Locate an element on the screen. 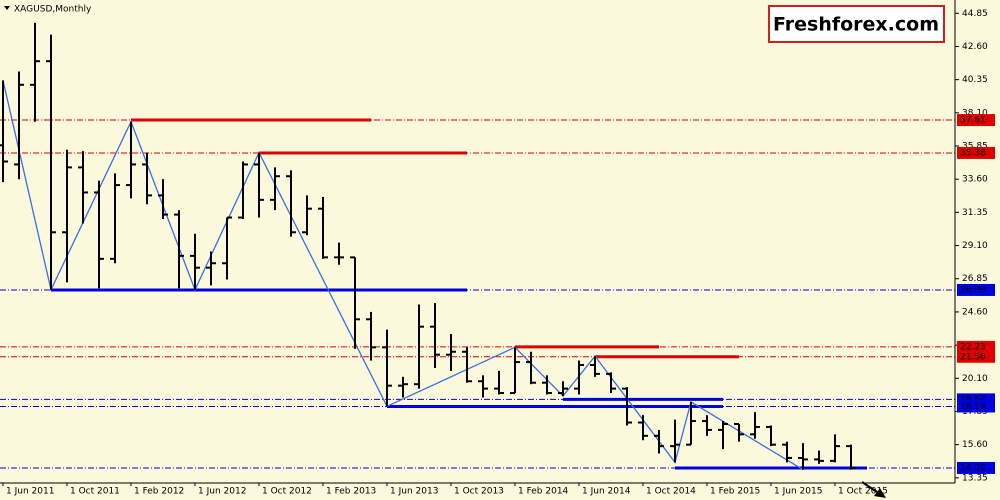 The width and height of the screenshot is (1000, 500). y-tick-label: 13.35 is located at coordinates (975, 478).